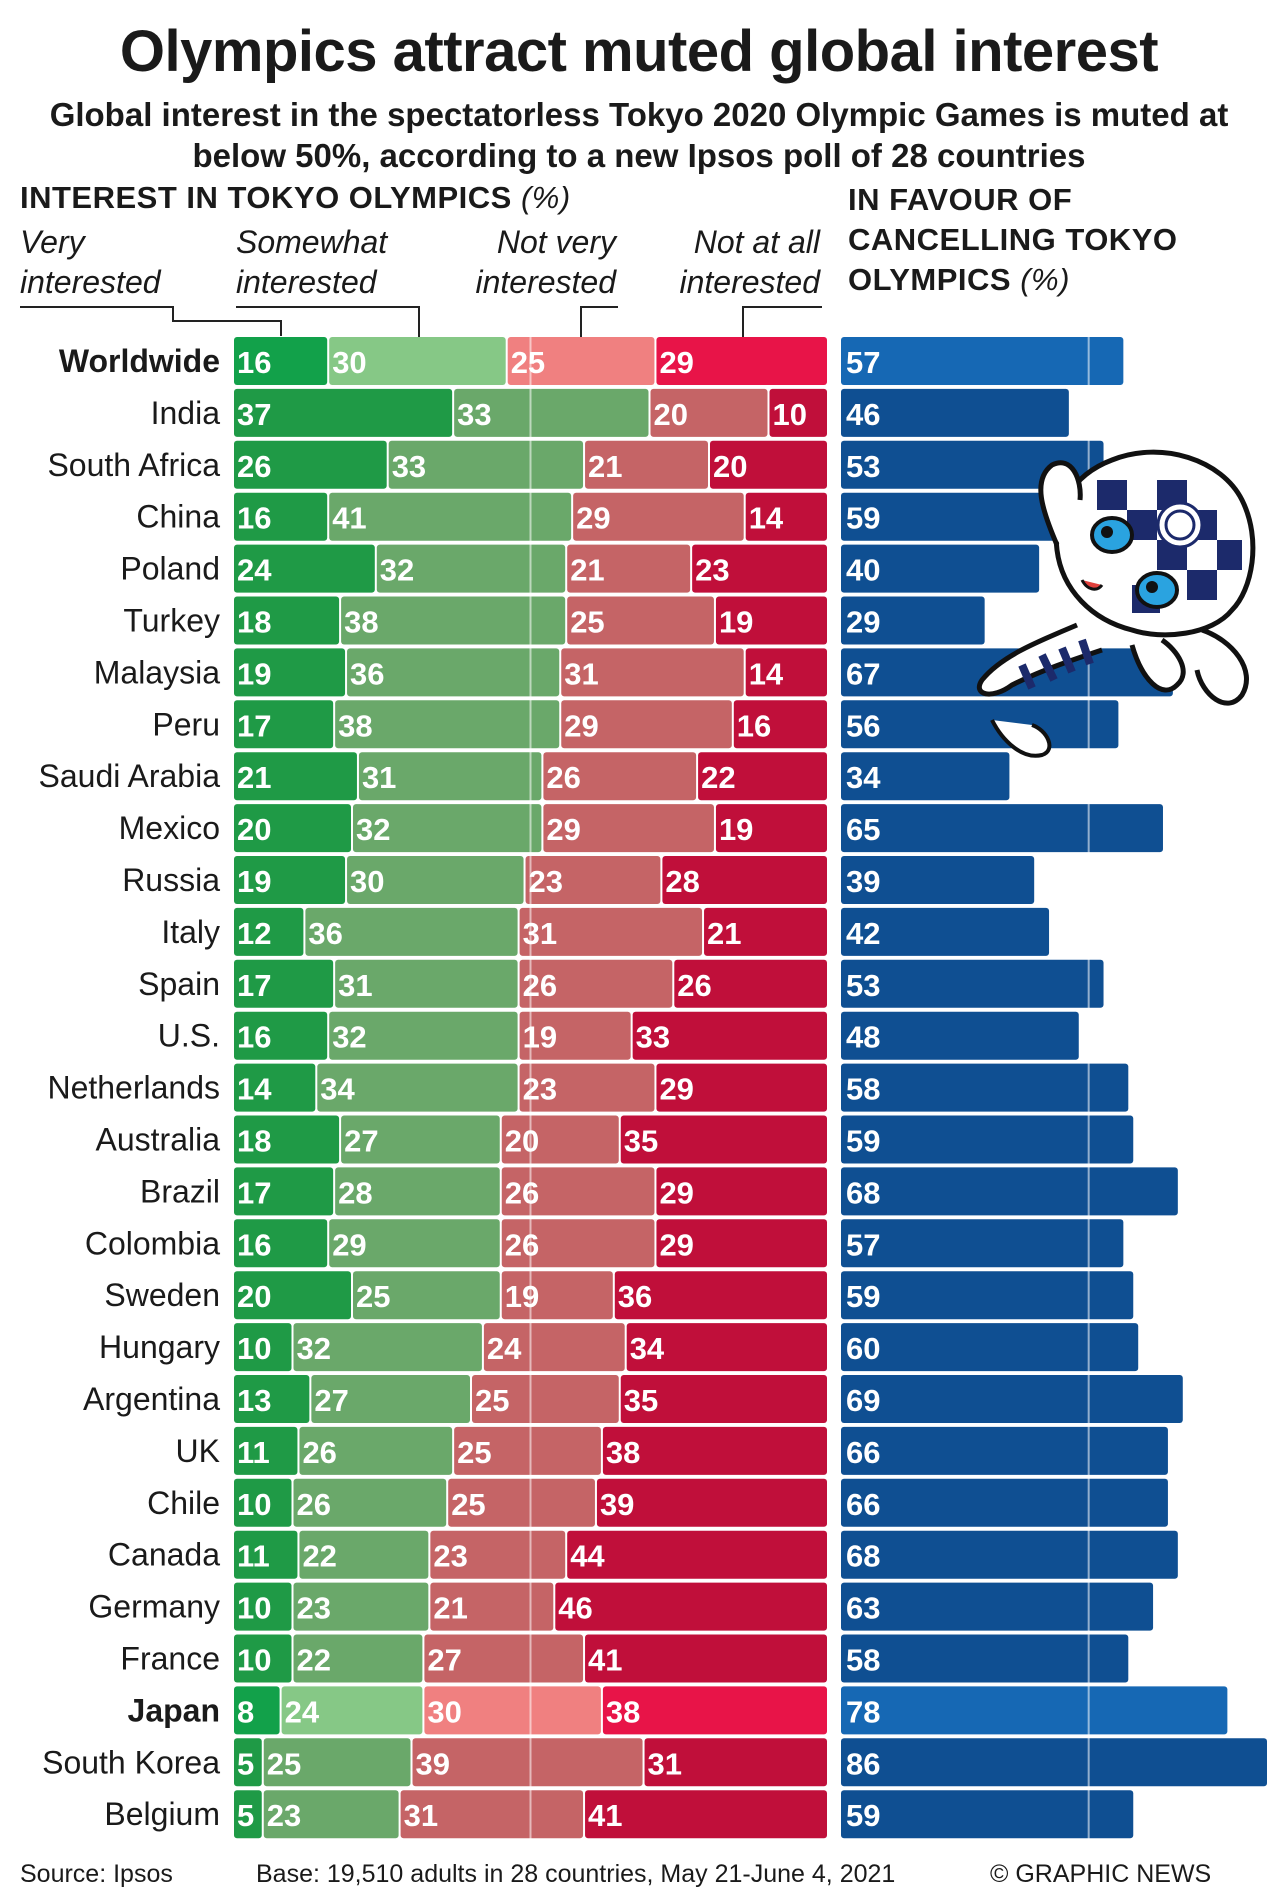  What do you see at coordinates (379, 777) in the screenshot?
I see `value-somewhat-saudi-arabia: 31` at bounding box center [379, 777].